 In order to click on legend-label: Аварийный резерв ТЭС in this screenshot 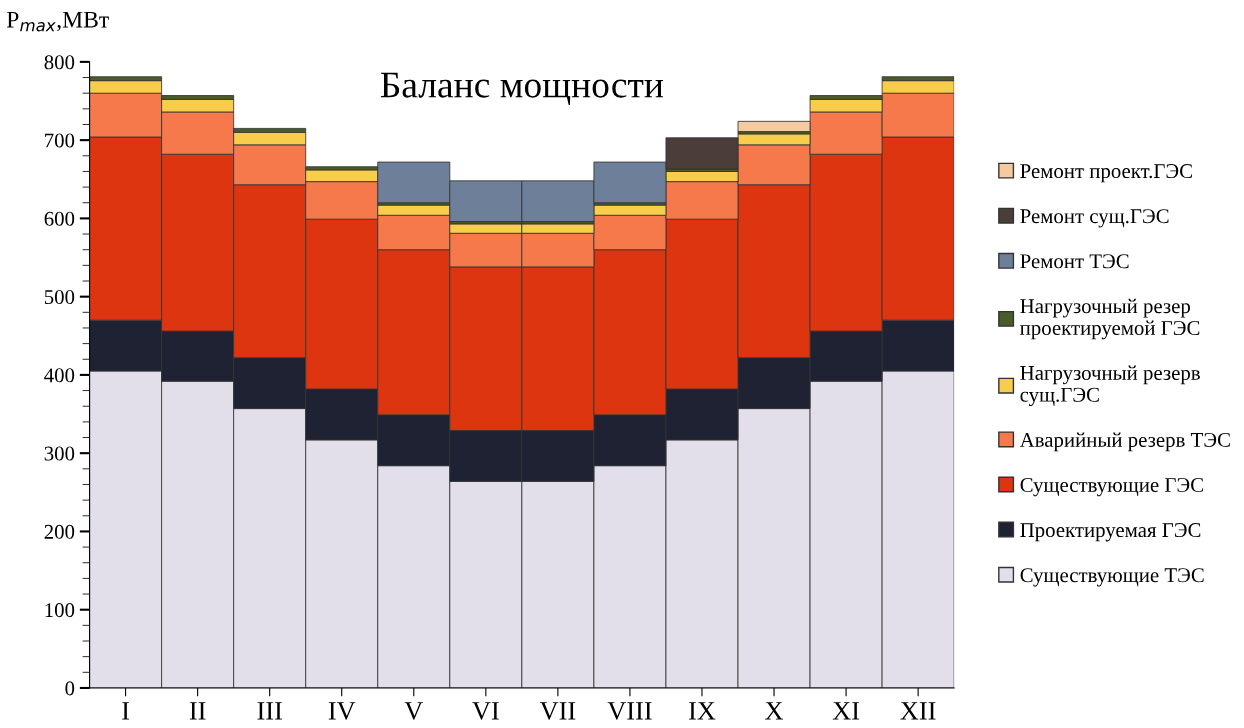, I will do `click(1124, 442)`.